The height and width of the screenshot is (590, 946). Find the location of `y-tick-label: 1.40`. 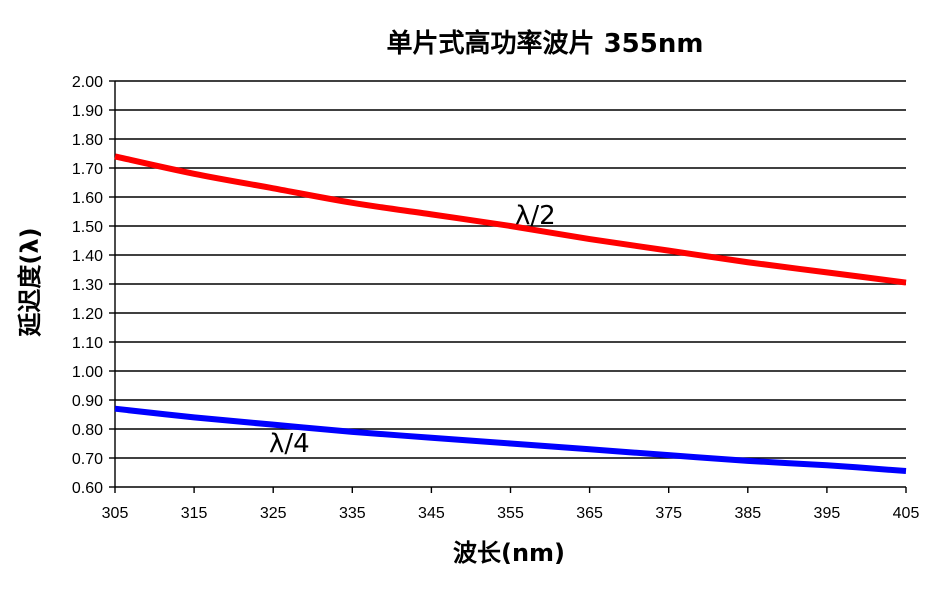

y-tick-label: 1.40 is located at coordinates (87, 256).